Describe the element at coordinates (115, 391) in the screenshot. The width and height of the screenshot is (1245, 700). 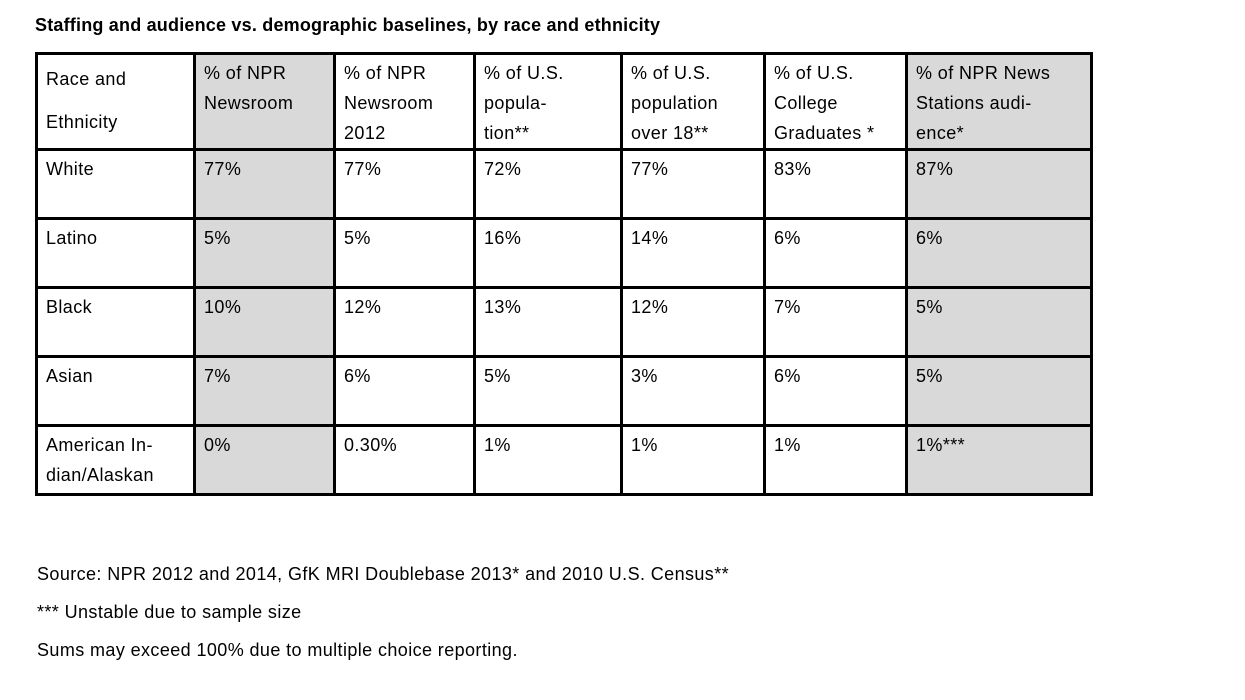
I see `race-cell: Asian` at that location.